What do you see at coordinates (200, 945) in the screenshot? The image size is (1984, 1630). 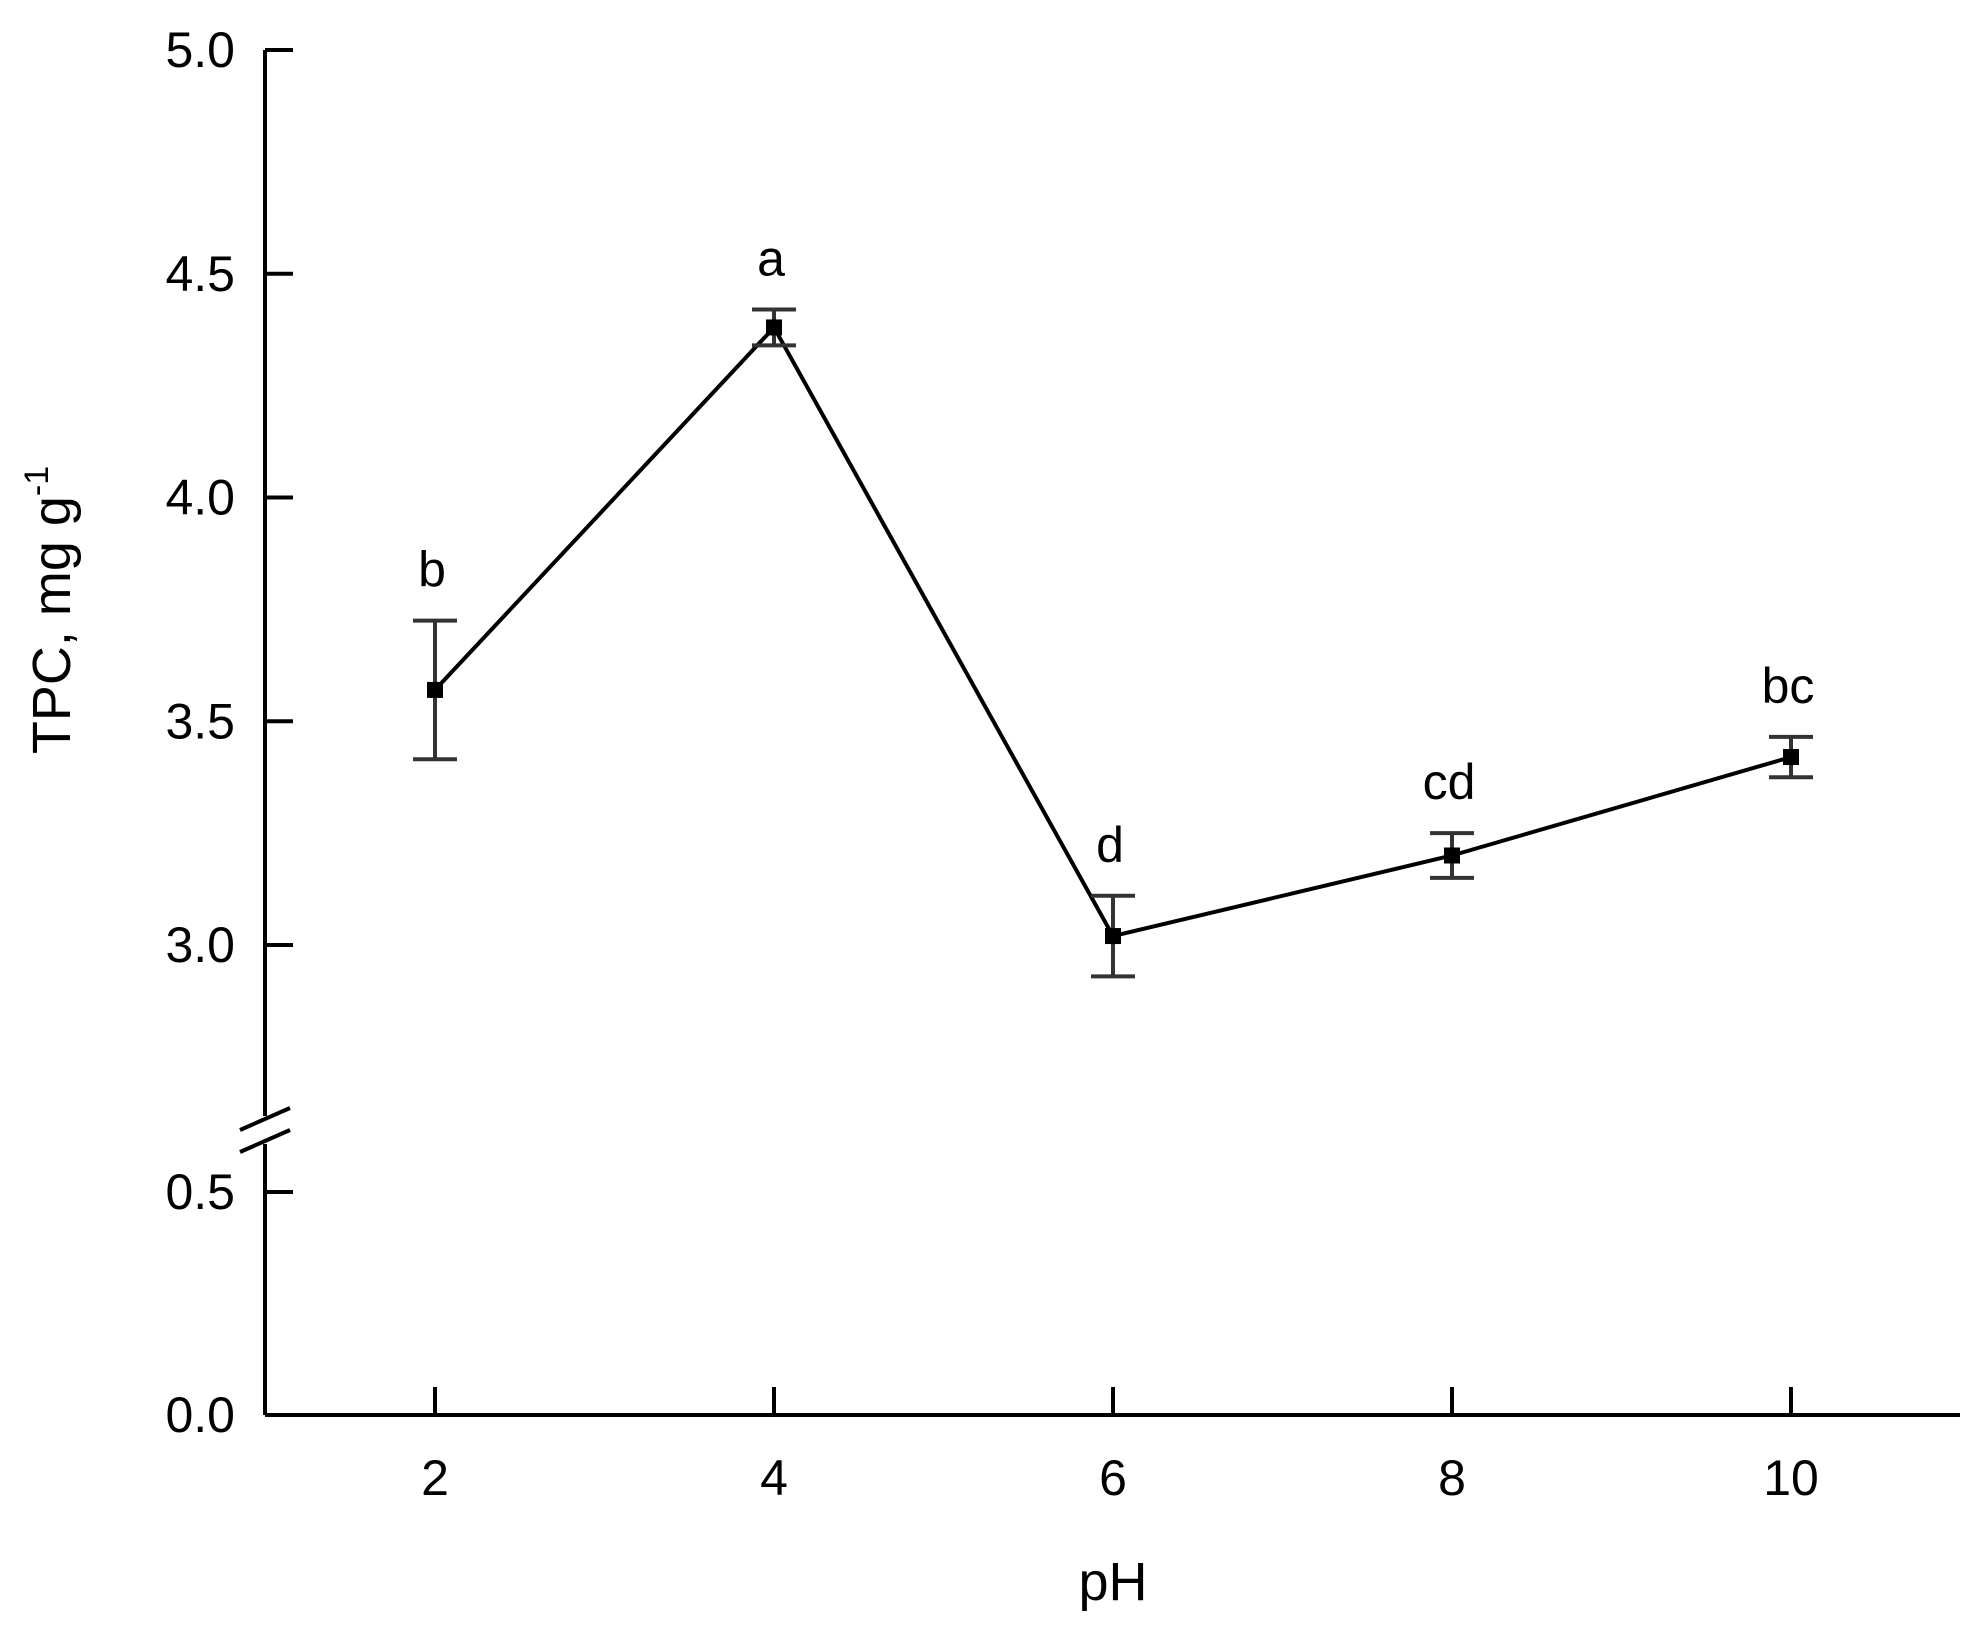 I see `y-tick-label: 3.0` at bounding box center [200, 945].